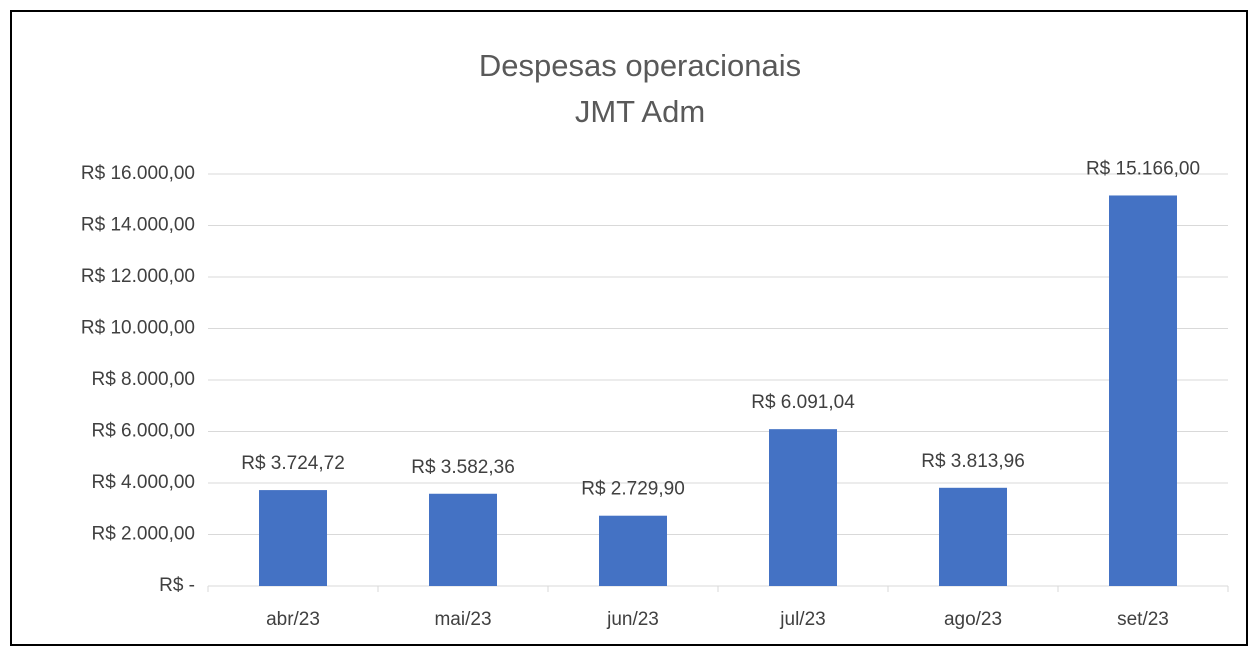 The image size is (1252, 648). Describe the element at coordinates (973, 619) in the screenshot. I see `x-tick-label: ago/23` at that location.